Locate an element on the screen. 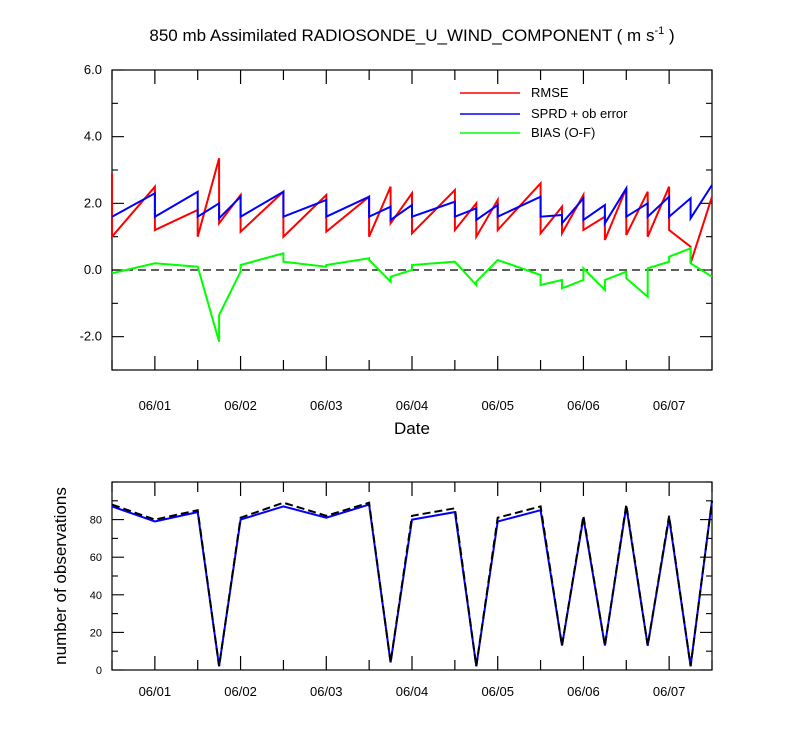  bottom-x-tick-labels: 06/01 06/02 06/03 06/04 06/05 06/06 06/07 is located at coordinates (412, 691).